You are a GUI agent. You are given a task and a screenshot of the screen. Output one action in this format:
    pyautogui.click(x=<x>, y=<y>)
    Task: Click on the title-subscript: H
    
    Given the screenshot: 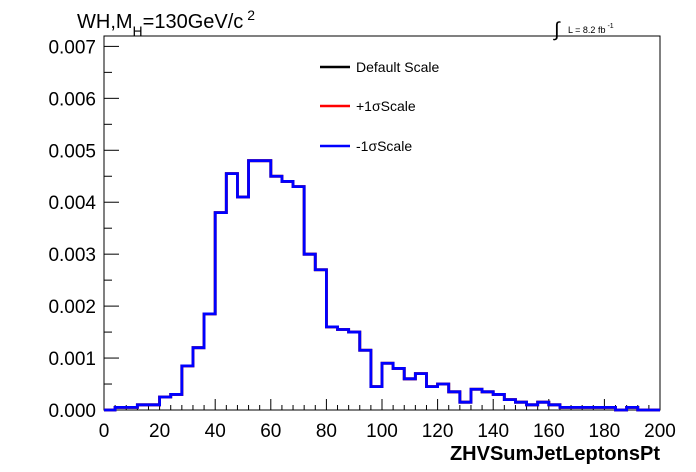 What is the action you would take?
    pyautogui.click(x=138, y=31)
    